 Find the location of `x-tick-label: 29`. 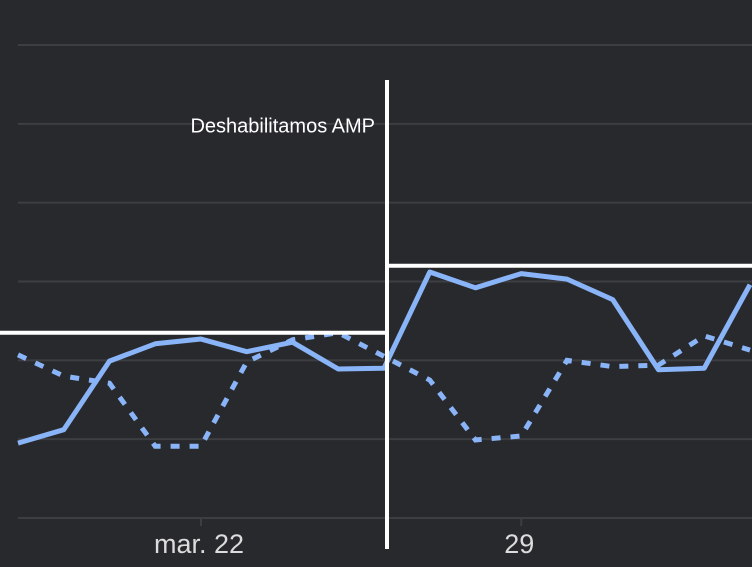

x-tick-label: 29 is located at coordinates (519, 544).